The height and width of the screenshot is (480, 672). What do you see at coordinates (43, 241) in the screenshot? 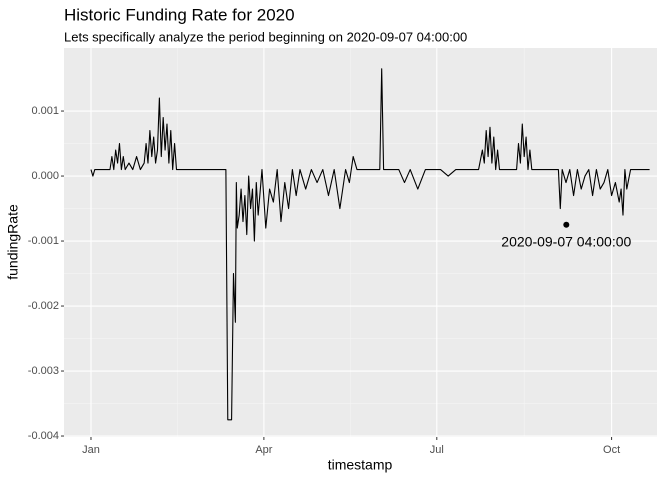
I see `y-tick-label: -0.001` at bounding box center [43, 241].